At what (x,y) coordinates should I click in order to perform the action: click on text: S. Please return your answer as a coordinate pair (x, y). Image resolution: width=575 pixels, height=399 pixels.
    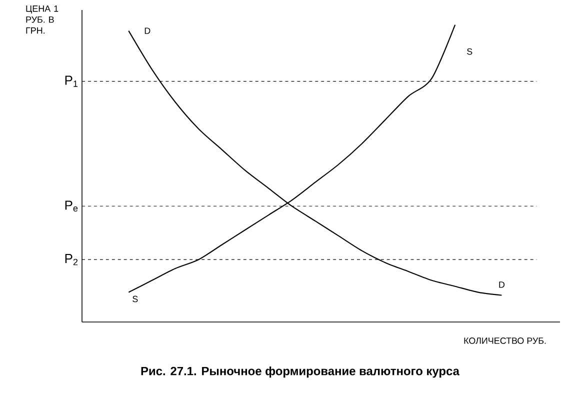
    Looking at the image, I should click on (469, 51).